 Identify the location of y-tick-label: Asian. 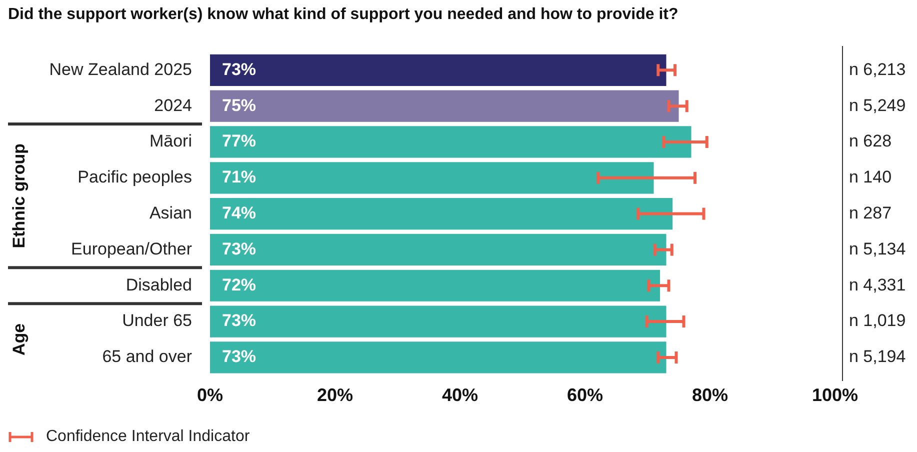
(170, 212).